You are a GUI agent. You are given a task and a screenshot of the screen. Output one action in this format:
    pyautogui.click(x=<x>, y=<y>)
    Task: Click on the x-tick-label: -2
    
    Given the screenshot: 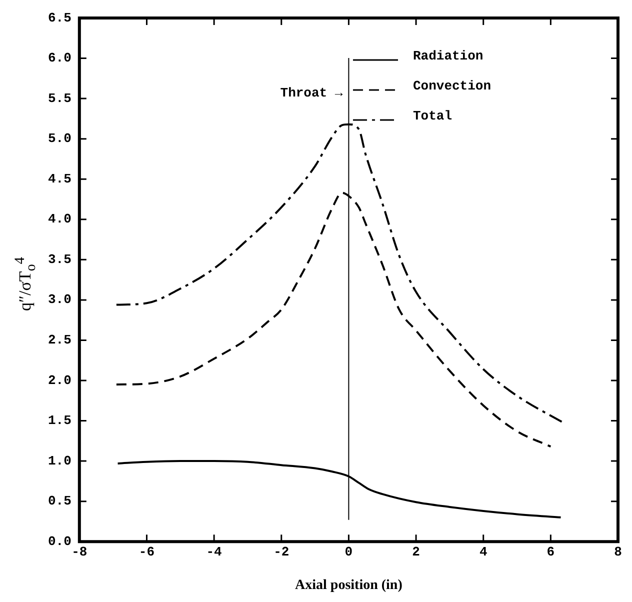 What is the action you would take?
    pyautogui.click(x=282, y=552)
    